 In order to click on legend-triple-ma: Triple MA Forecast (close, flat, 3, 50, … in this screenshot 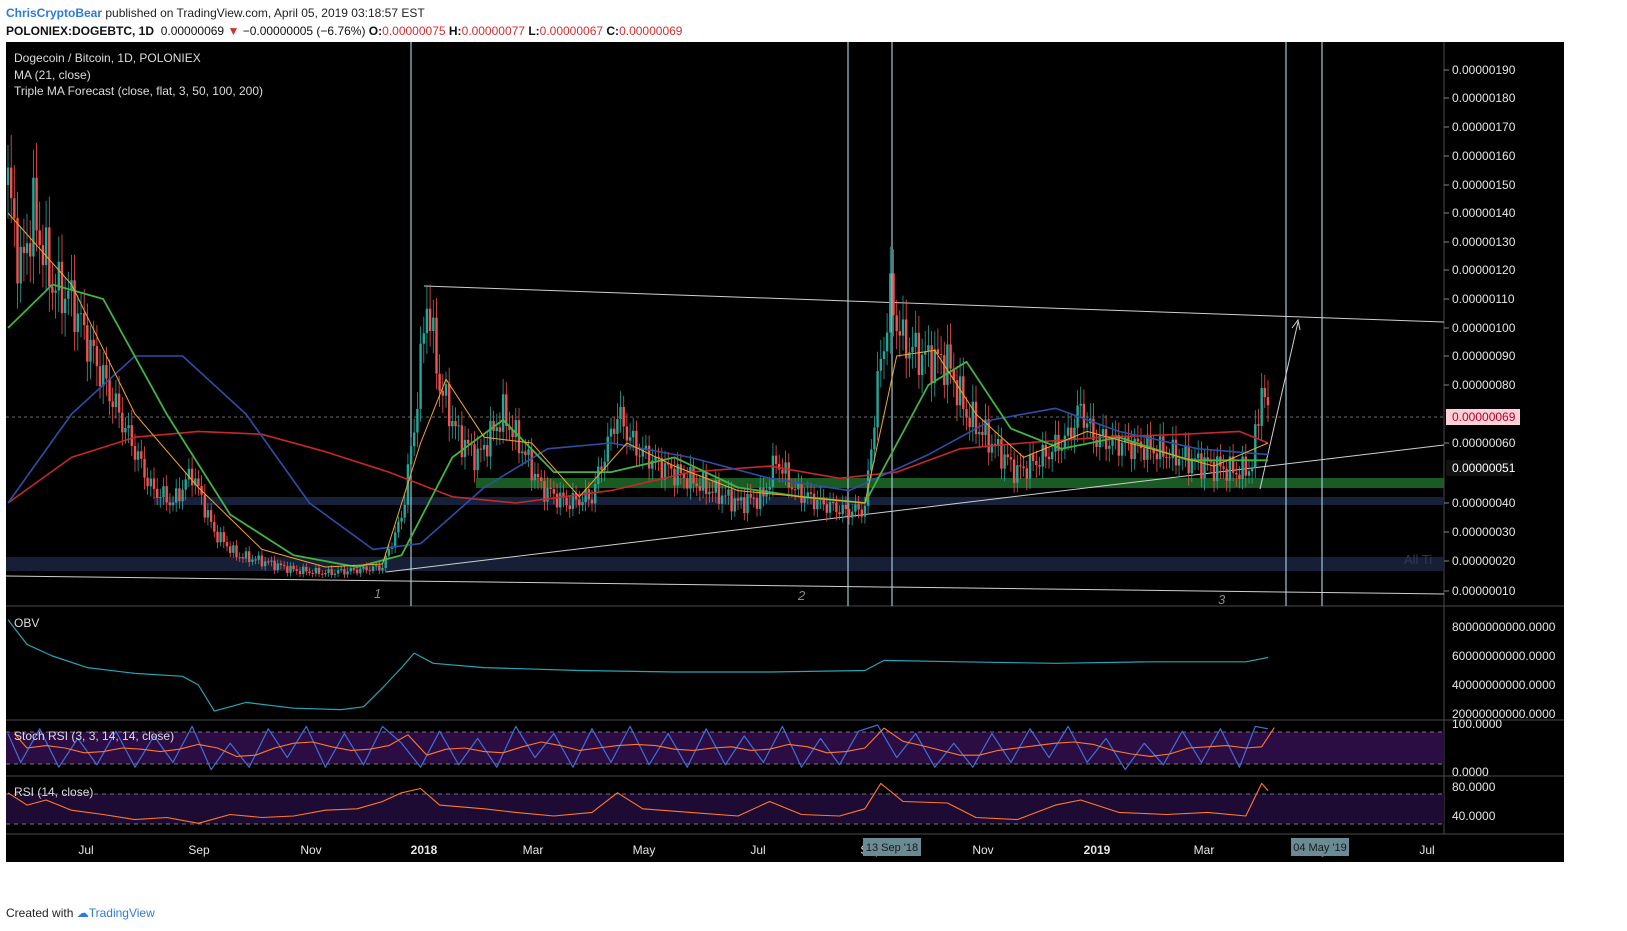, I will do `click(138, 91)`.